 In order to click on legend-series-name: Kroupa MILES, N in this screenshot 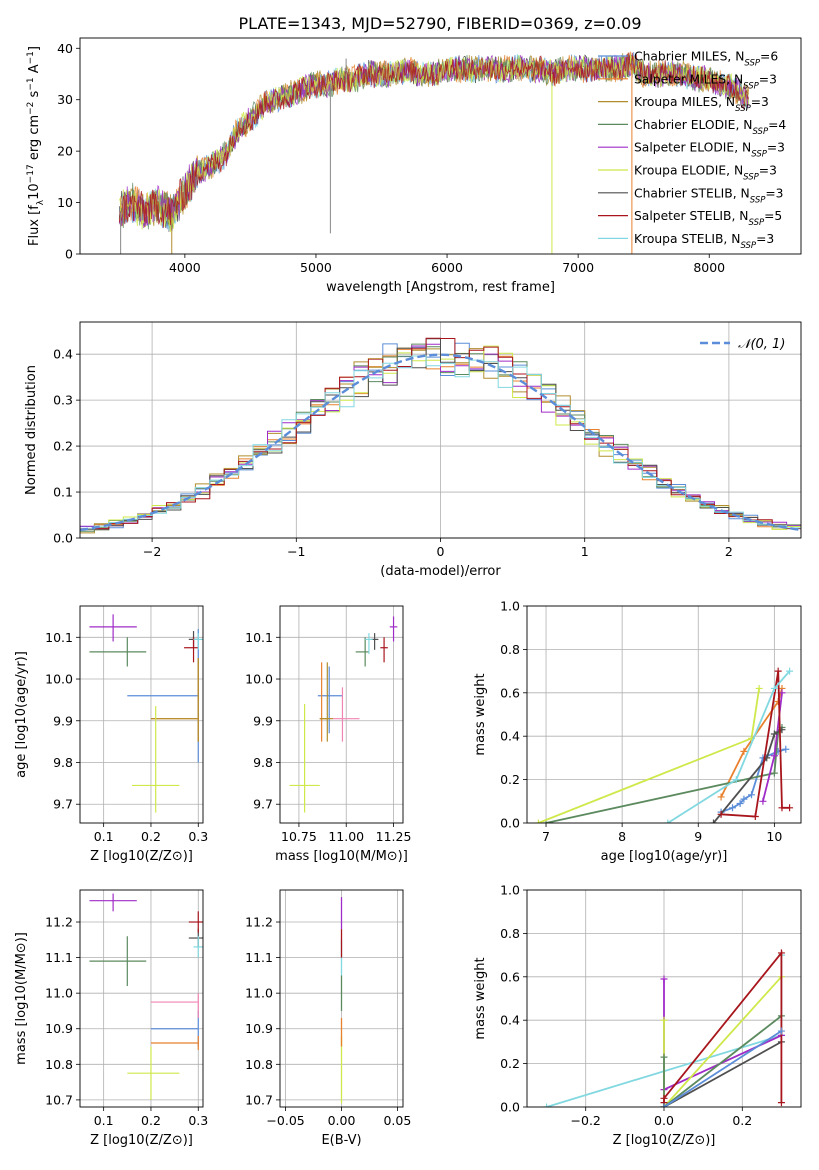, I will do `click(684, 102)`.